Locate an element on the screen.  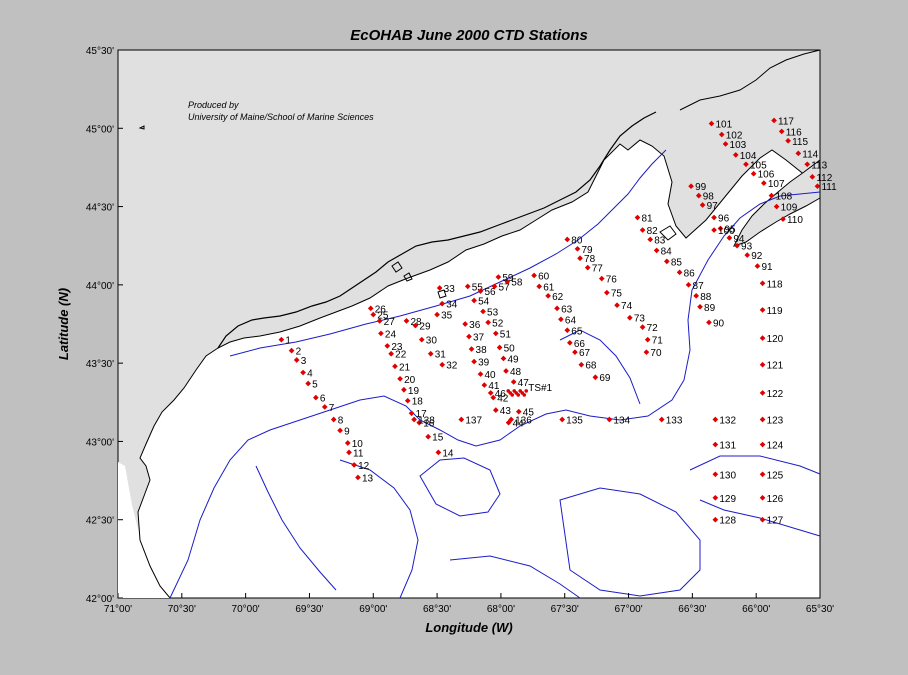
station-label: 135 is located at coordinates (574, 421).